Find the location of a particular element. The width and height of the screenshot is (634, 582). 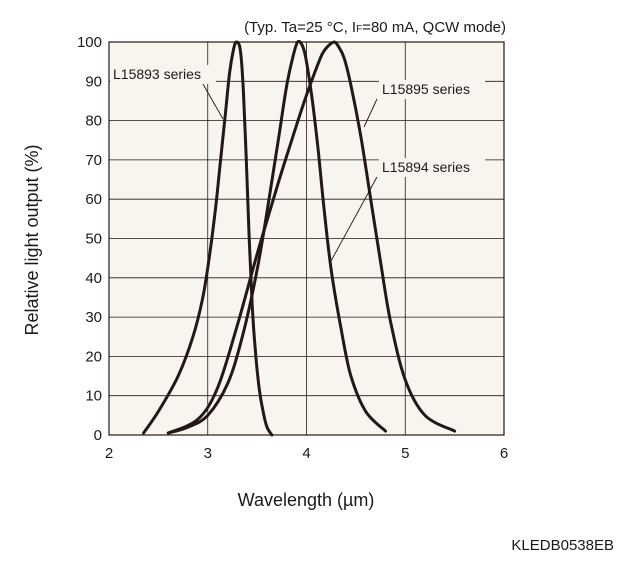

leader-line-l15893-series is located at coordinates (213, 101).